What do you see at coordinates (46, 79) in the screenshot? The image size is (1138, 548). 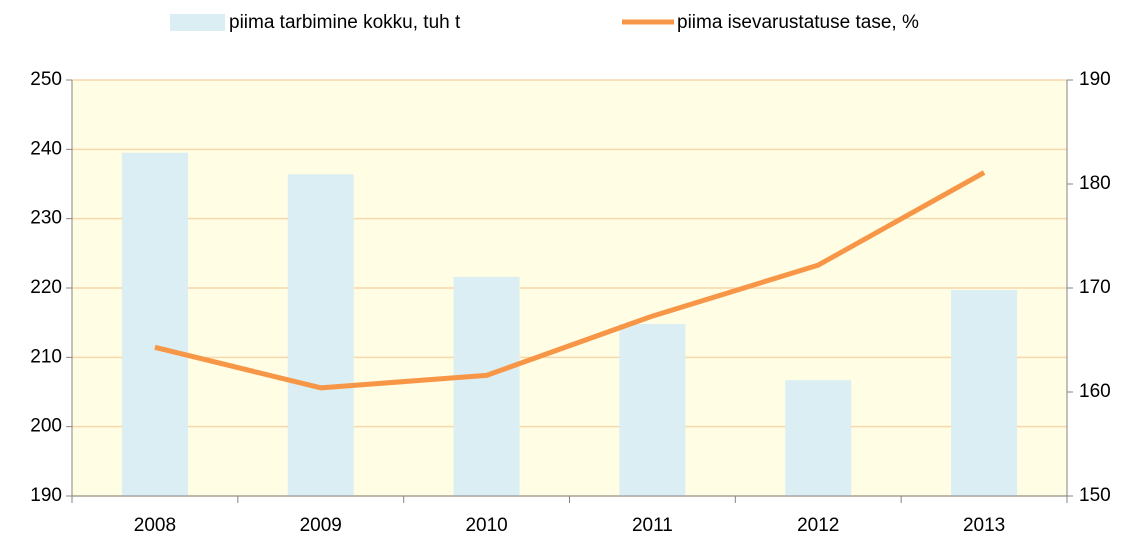 I see `y-tick-label: 250` at bounding box center [46, 79].